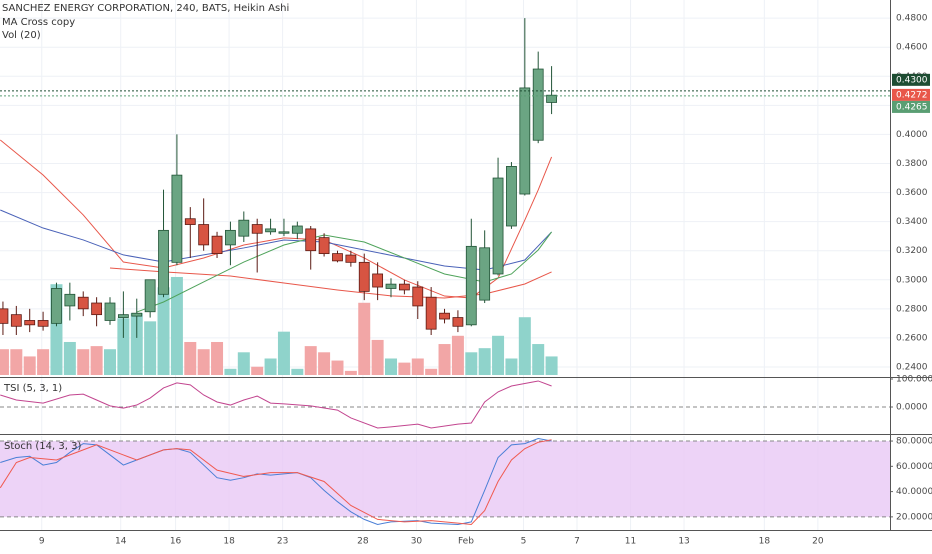  What do you see at coordinates (912, 95) in the screenshot?
I see `price-badge-label: 0.4272` at bounding box center [912, 95].